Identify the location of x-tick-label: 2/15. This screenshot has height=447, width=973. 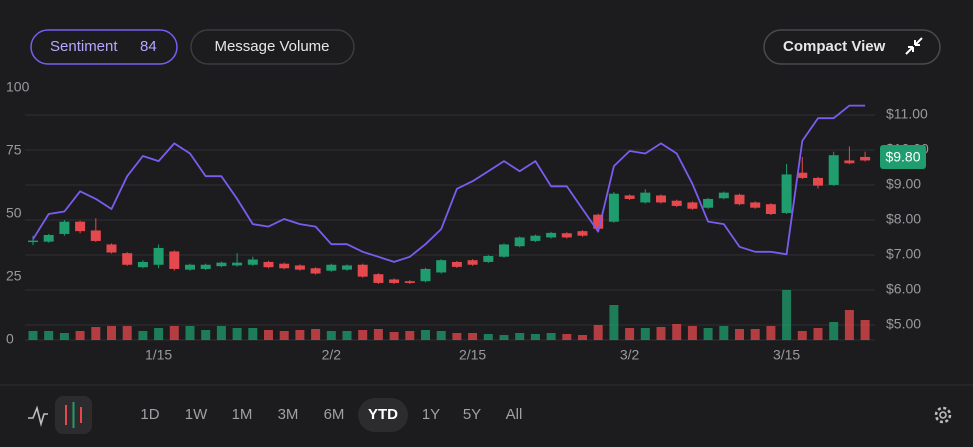
(472, 355).